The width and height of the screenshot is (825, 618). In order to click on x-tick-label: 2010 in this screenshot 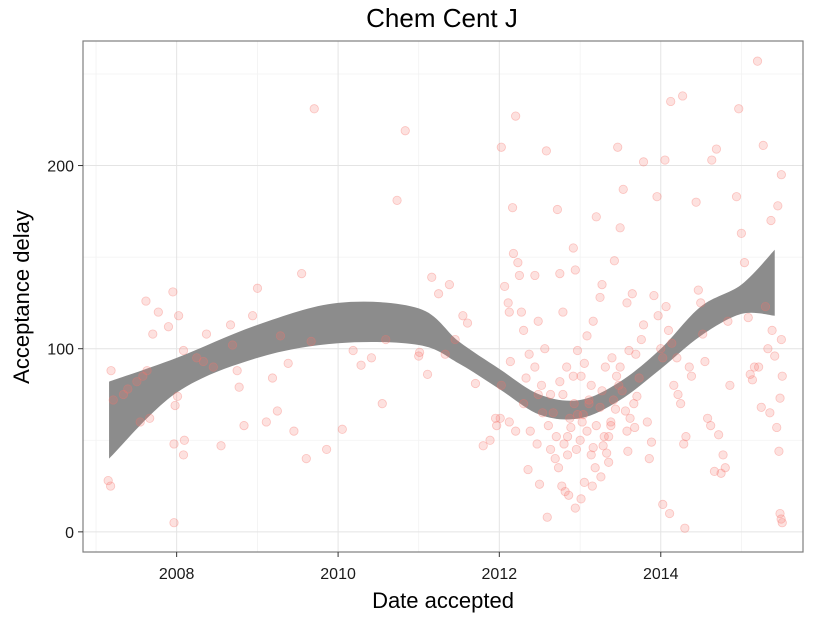, I will do `click(338, 574)`.